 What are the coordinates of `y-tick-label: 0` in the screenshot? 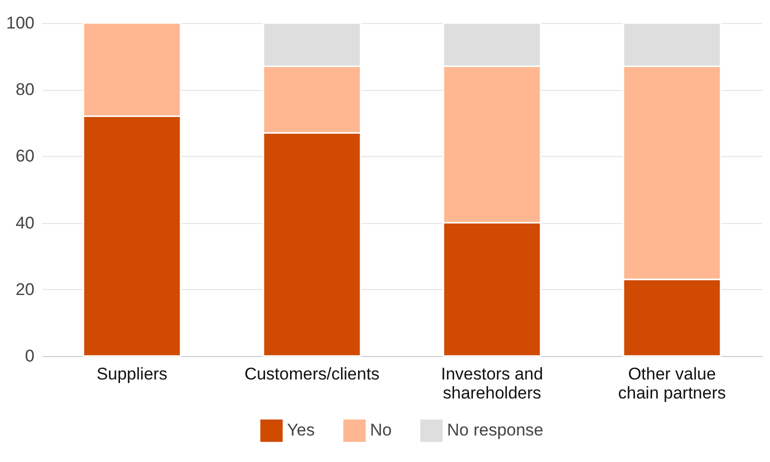 It's located at (29, 356).